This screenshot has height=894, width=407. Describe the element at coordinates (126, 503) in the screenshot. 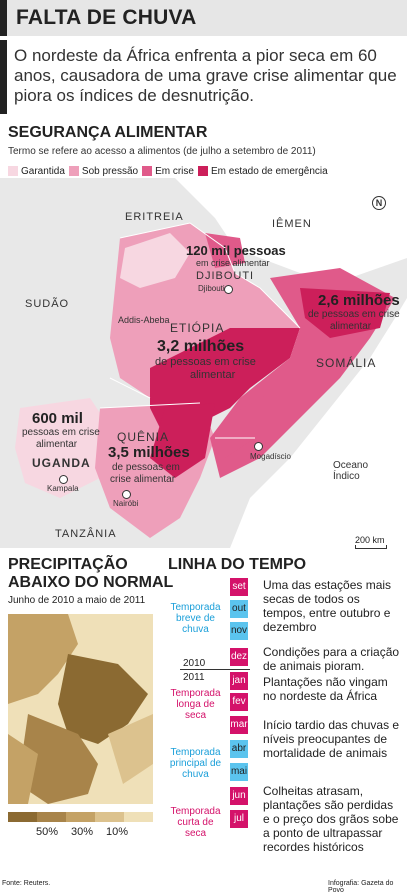

I see `city-nairobi: Nairóbi` at that location.